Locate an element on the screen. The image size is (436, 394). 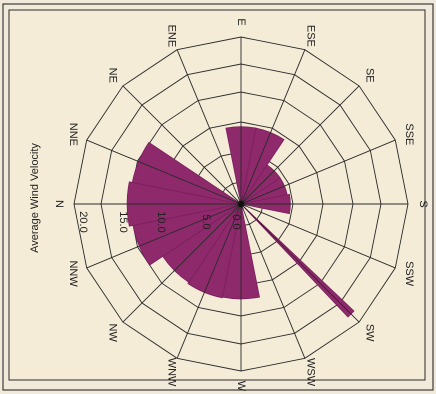
spoke-wsw is located at coordinates (273, 281).